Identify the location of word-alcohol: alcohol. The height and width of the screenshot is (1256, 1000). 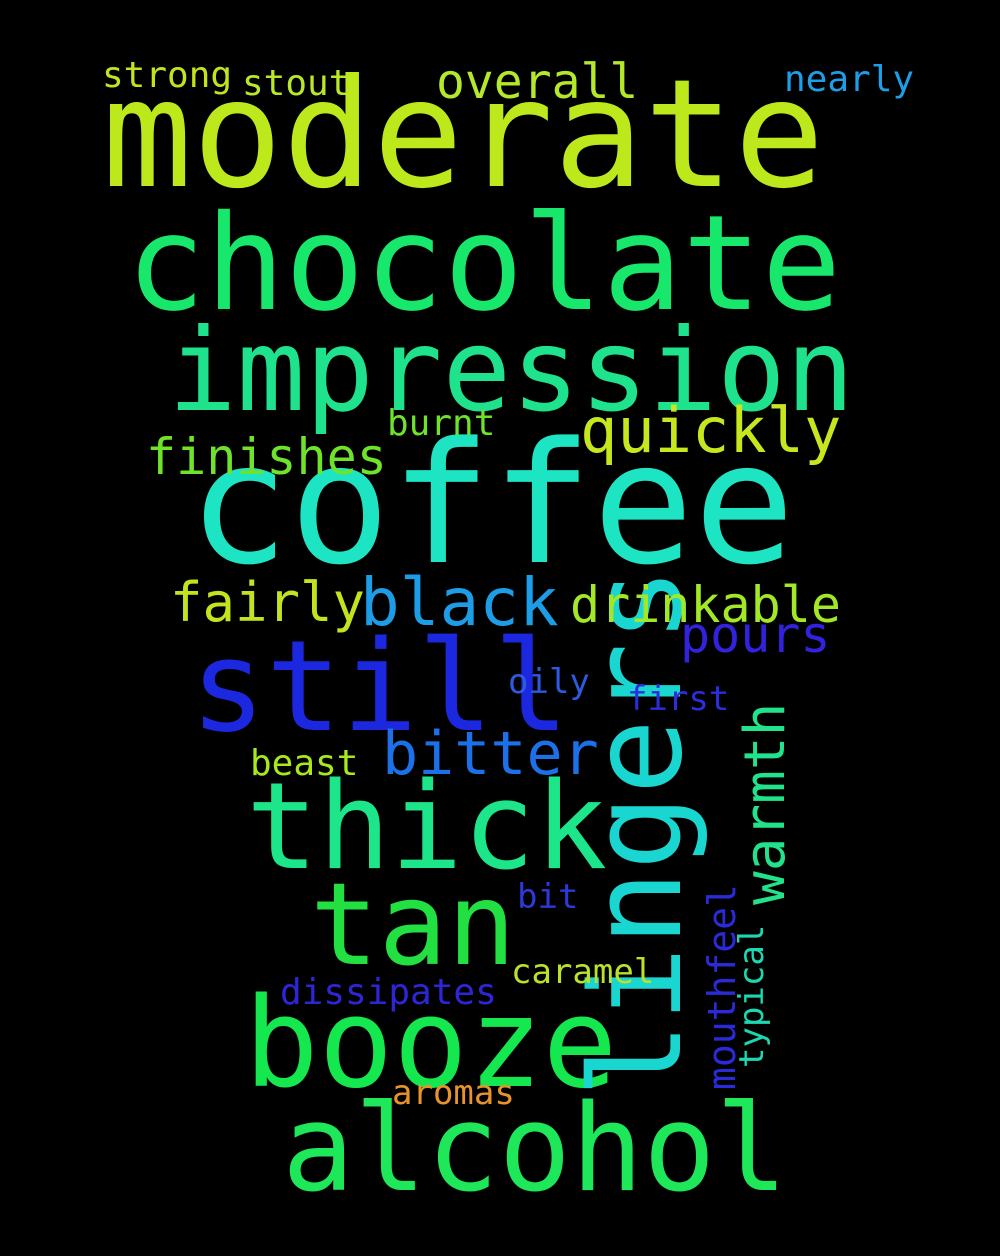
(535, 1149).